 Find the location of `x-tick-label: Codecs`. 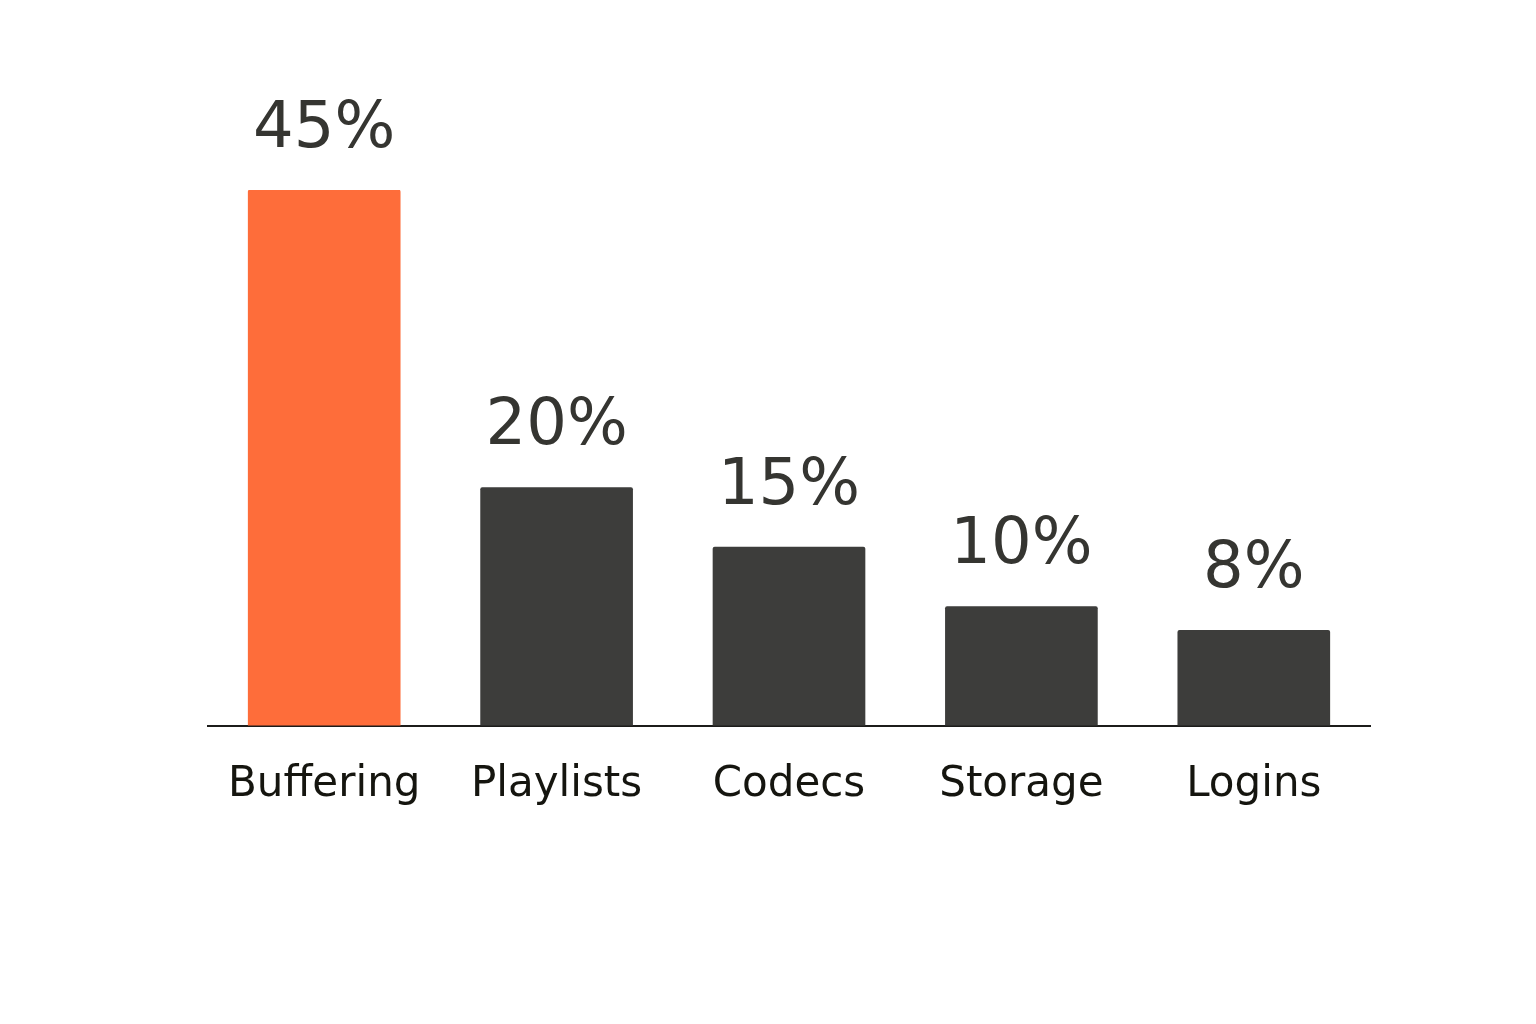

x-tick-label: Codecs is located at coordinates (789, 781).